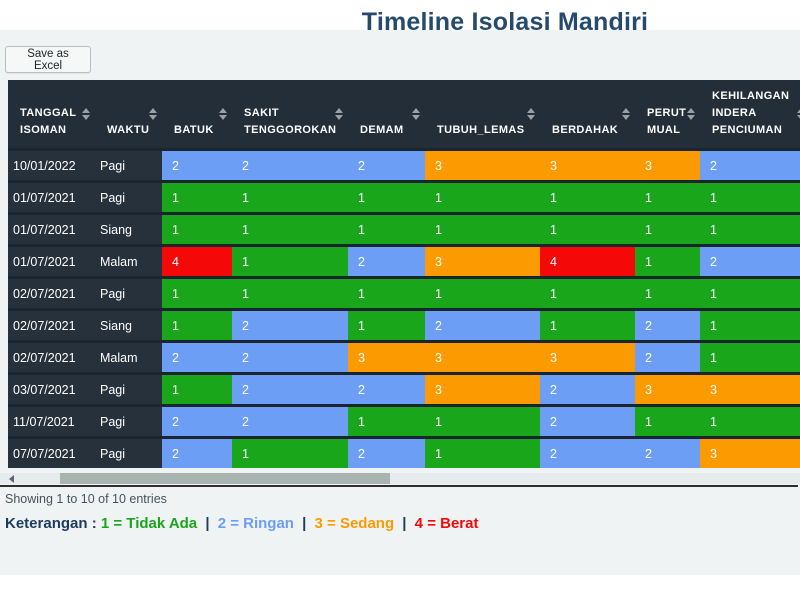 The image size is (800, 600). I want to click on column-header-berdahak: BERDAHAK, so click(587, 114).